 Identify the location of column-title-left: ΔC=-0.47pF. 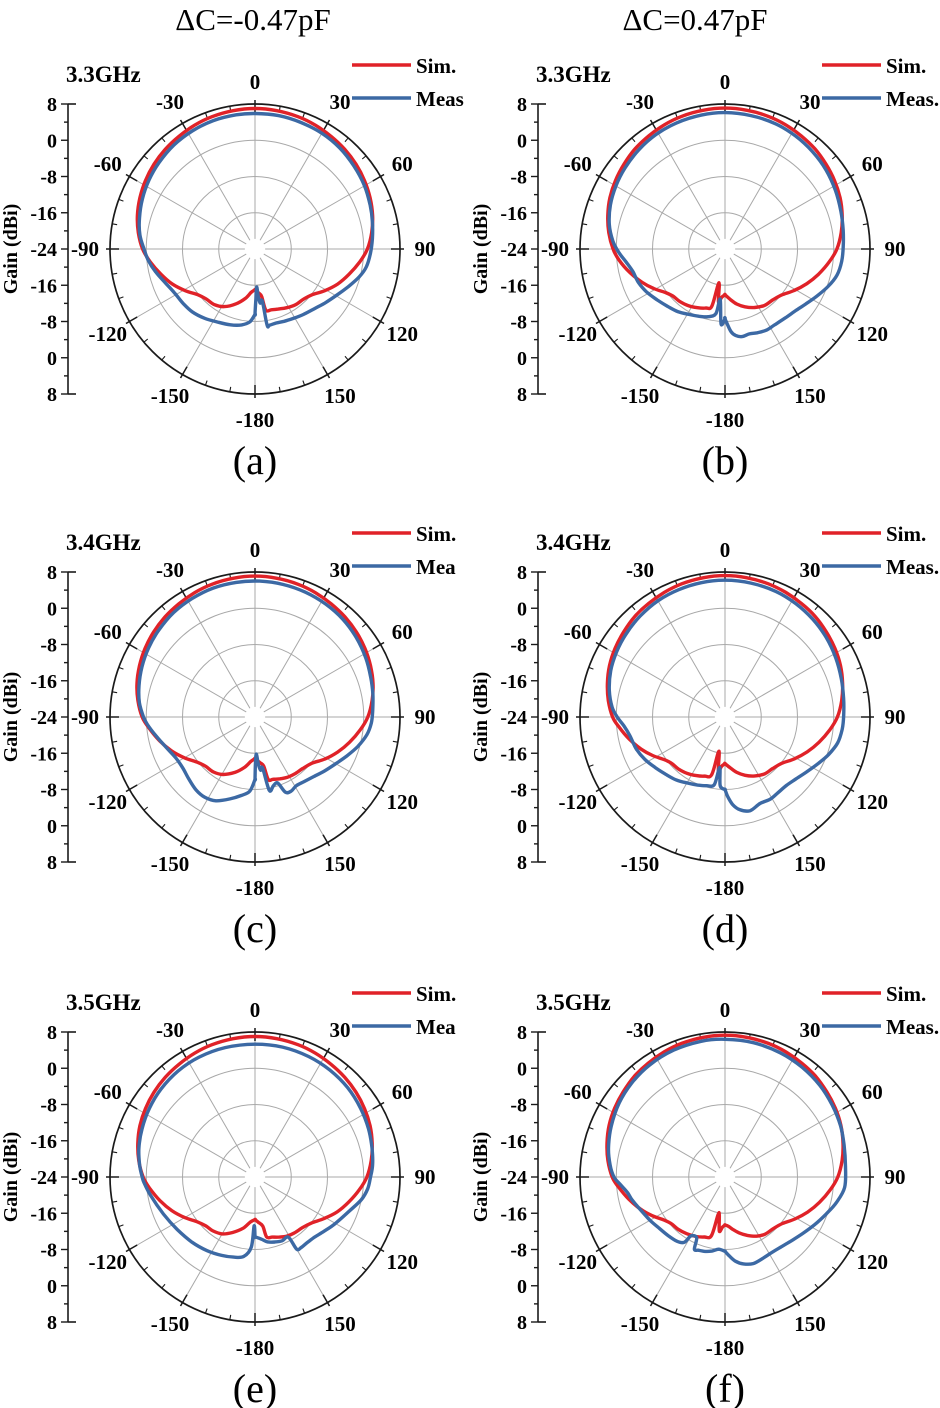
(253, 19).